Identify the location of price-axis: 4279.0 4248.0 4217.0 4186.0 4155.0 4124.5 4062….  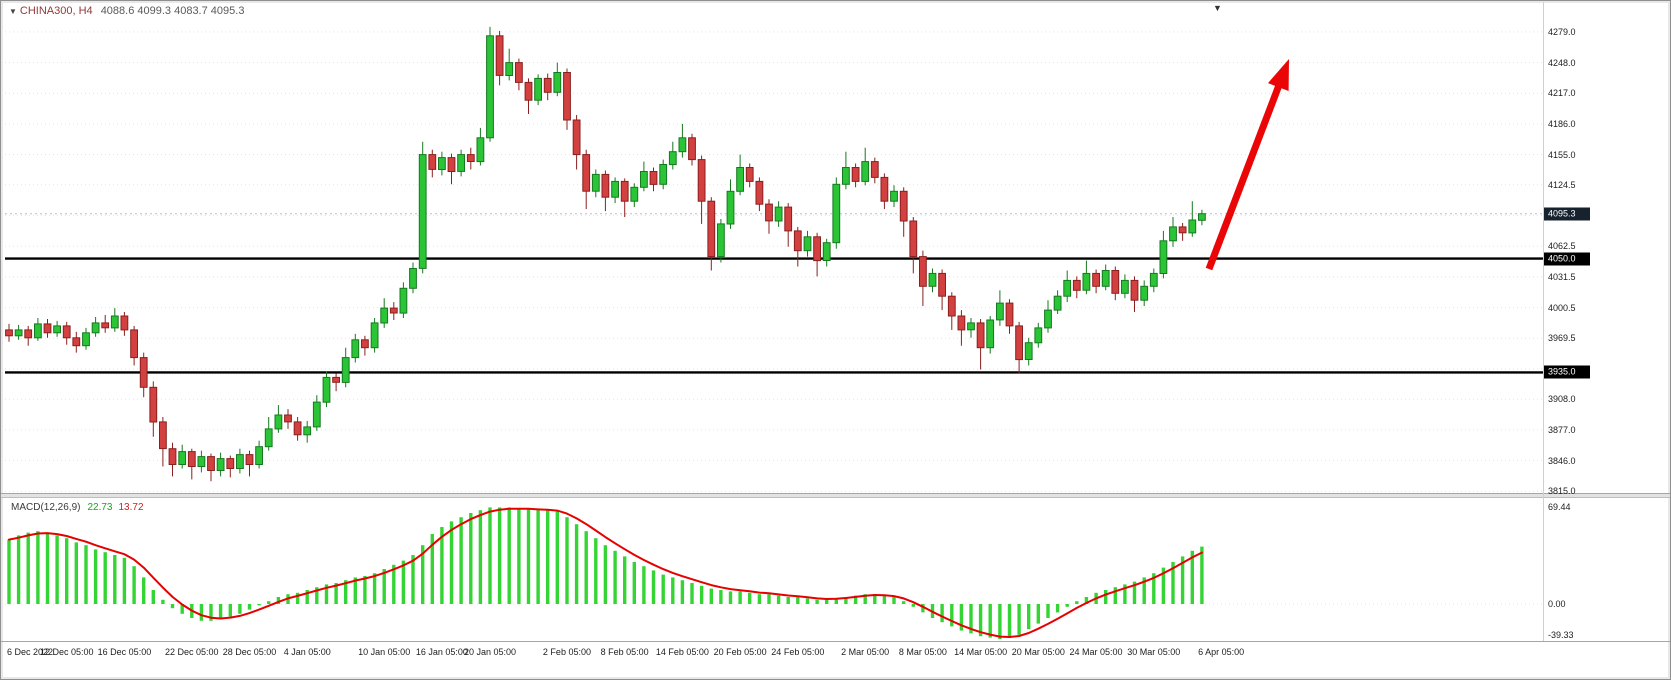
(1607, 321).